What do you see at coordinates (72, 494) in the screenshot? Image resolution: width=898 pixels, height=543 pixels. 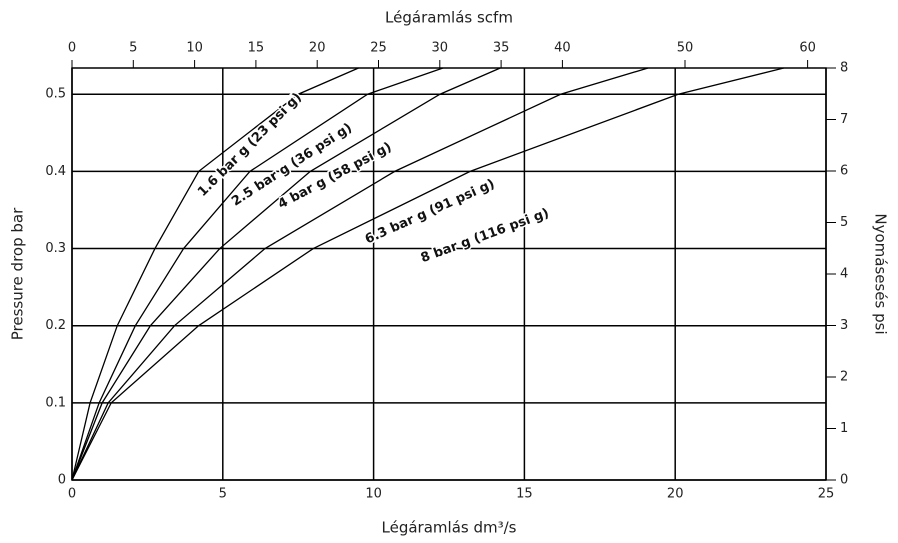 I see `x-tick-label: 0` at bounding box center [72, 494].